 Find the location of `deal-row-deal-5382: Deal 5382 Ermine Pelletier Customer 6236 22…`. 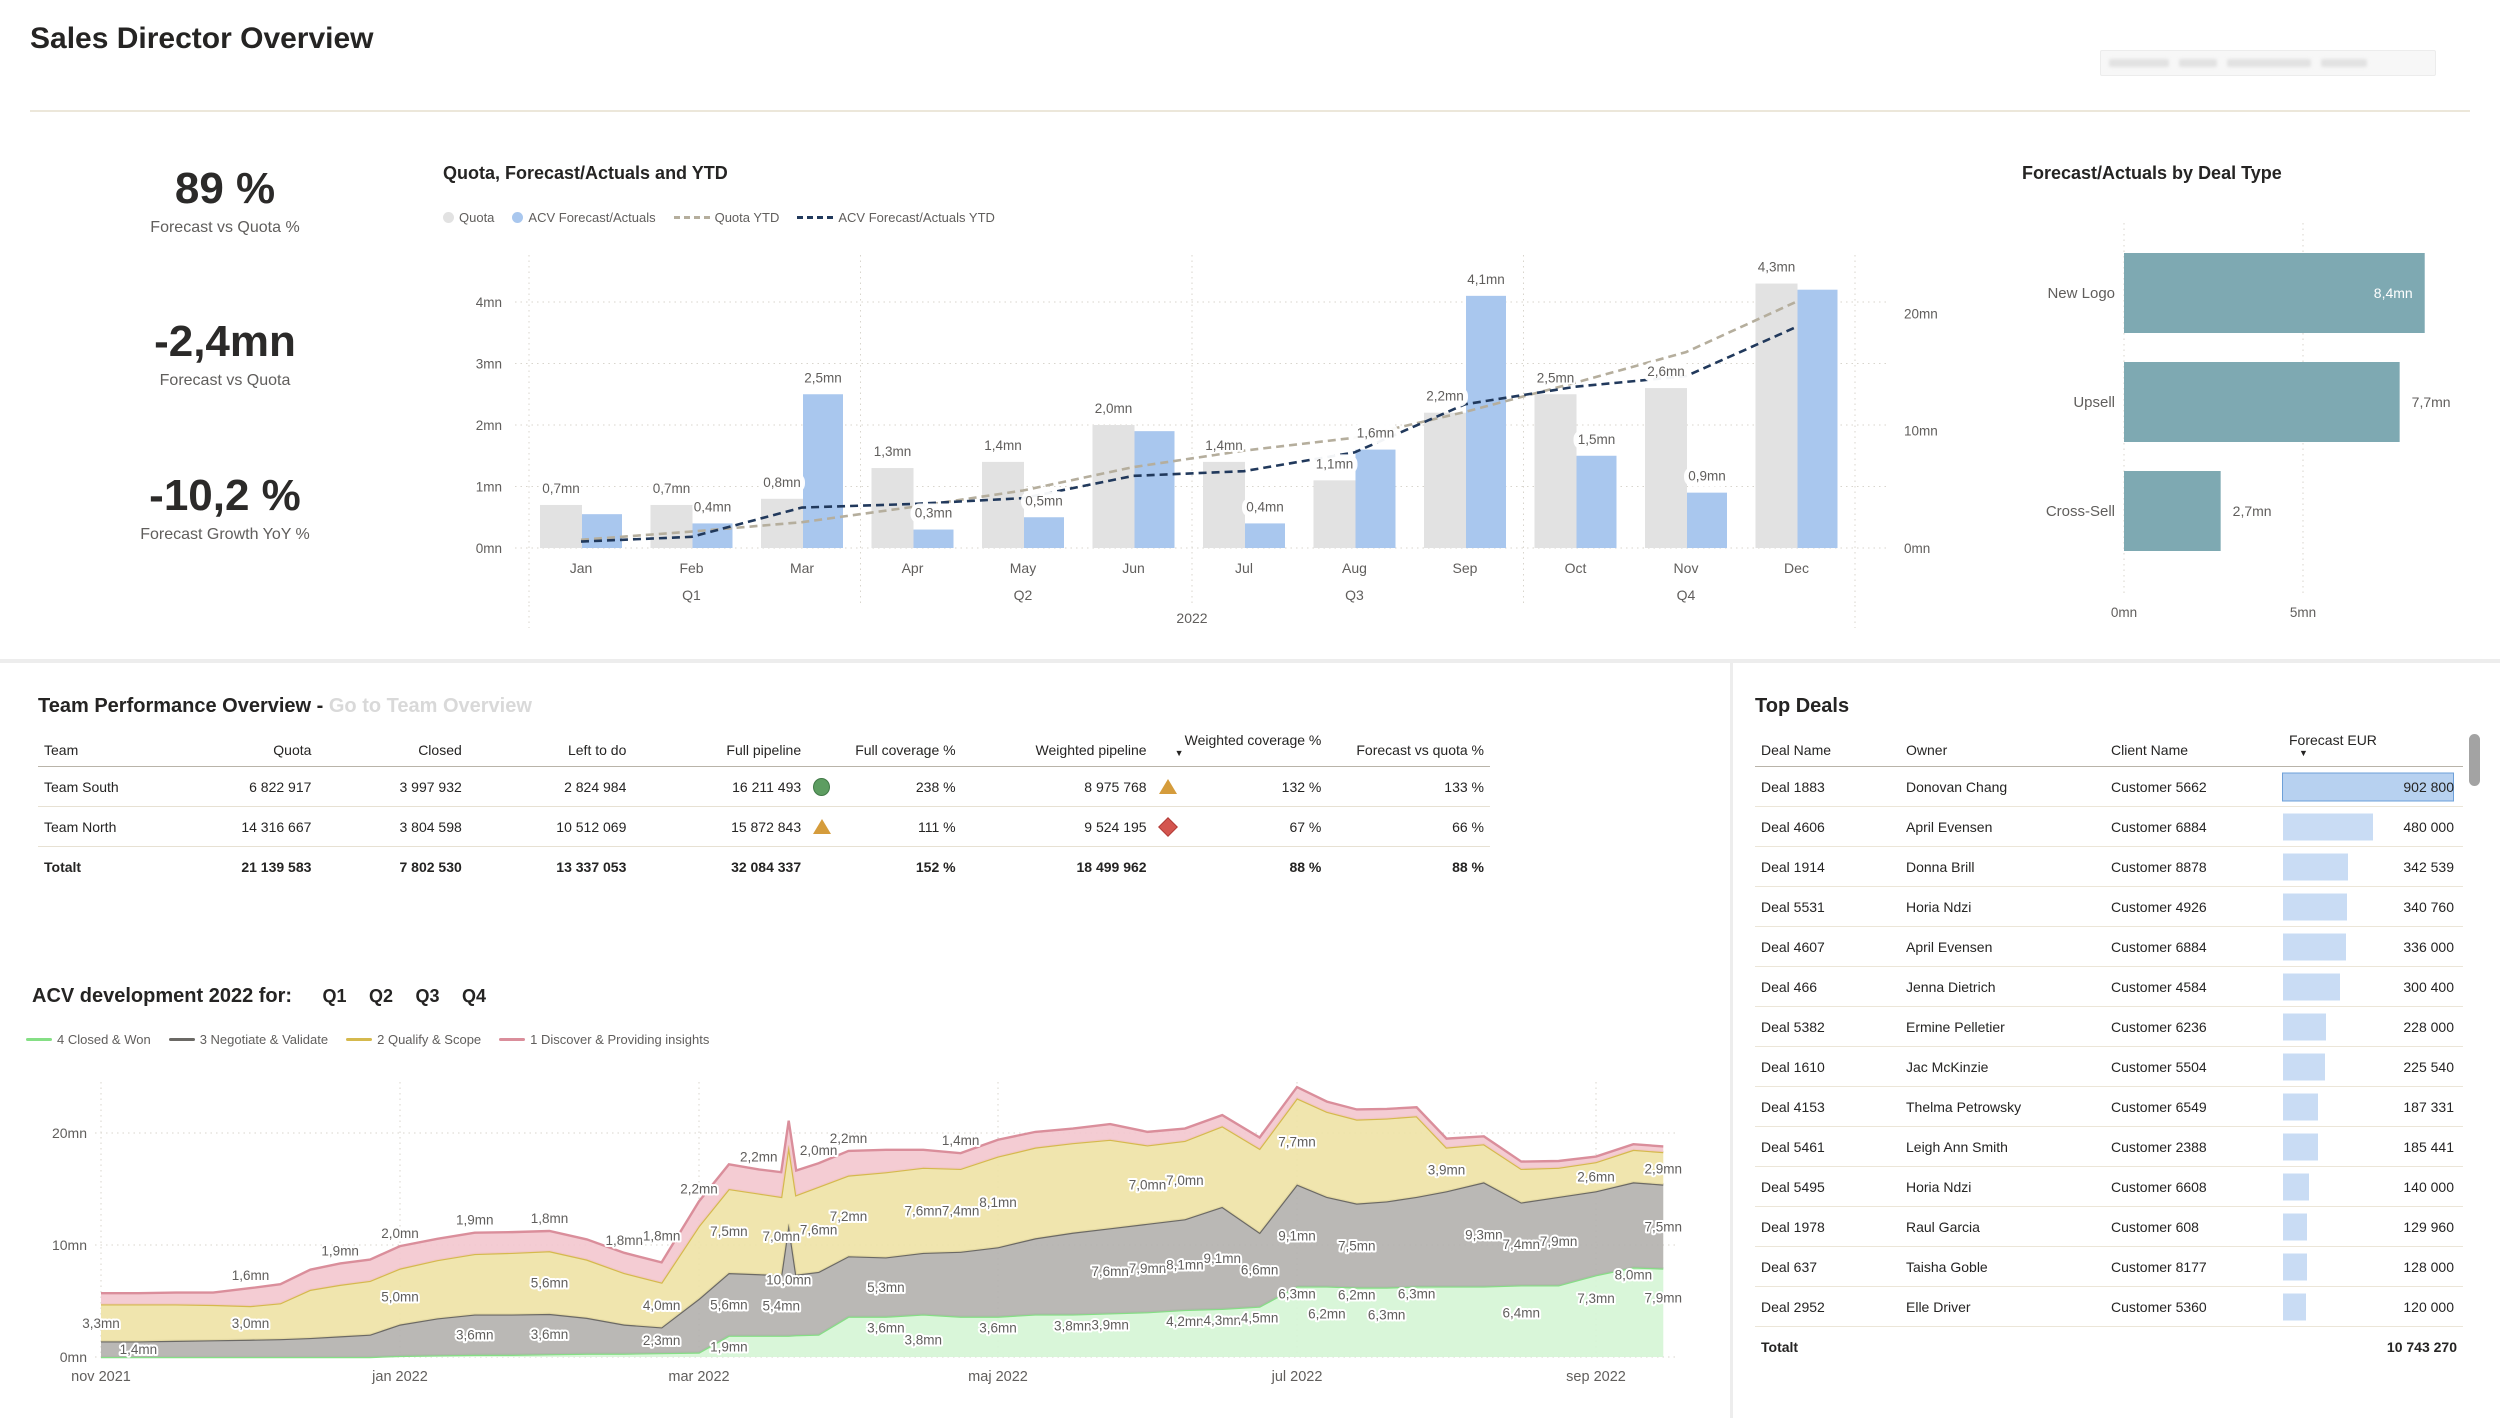

deal-row-deal-5382: Deal 5382 Ermine Pelletier Customer 6236 22… is located at coordinates (2109, 1026).